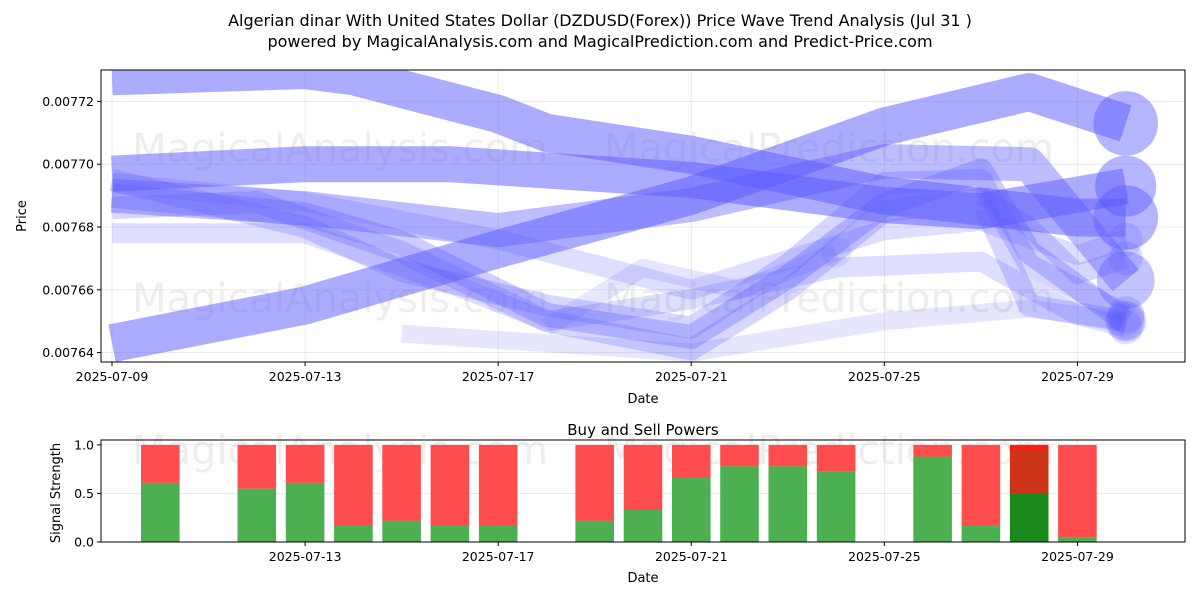 Image resolution: width=1200 pixels, height=600 pixels. I want to click on price-x-tick-label: 2025-07-09, so click(112, 376).